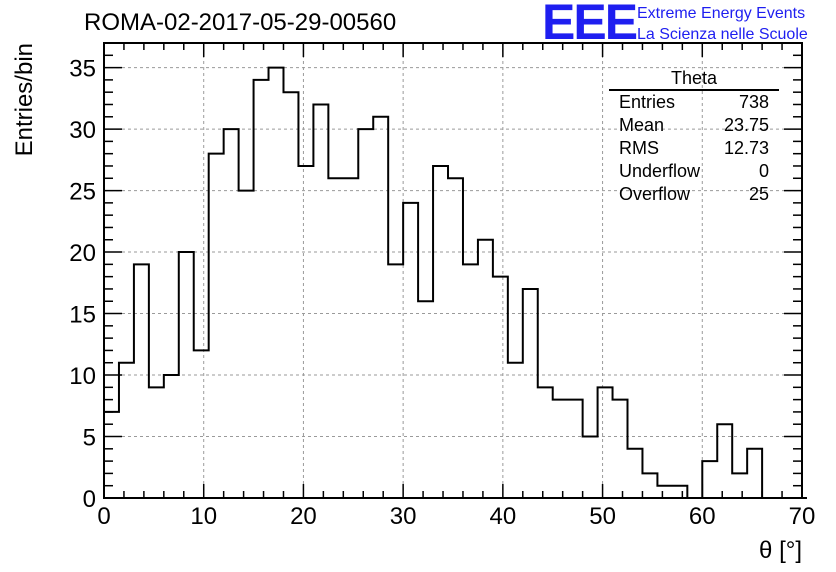 The image size is (836, 572). Describe the element at coordinates (694, 79) in the screenshot. I see `stats-title: Theta` at that location.